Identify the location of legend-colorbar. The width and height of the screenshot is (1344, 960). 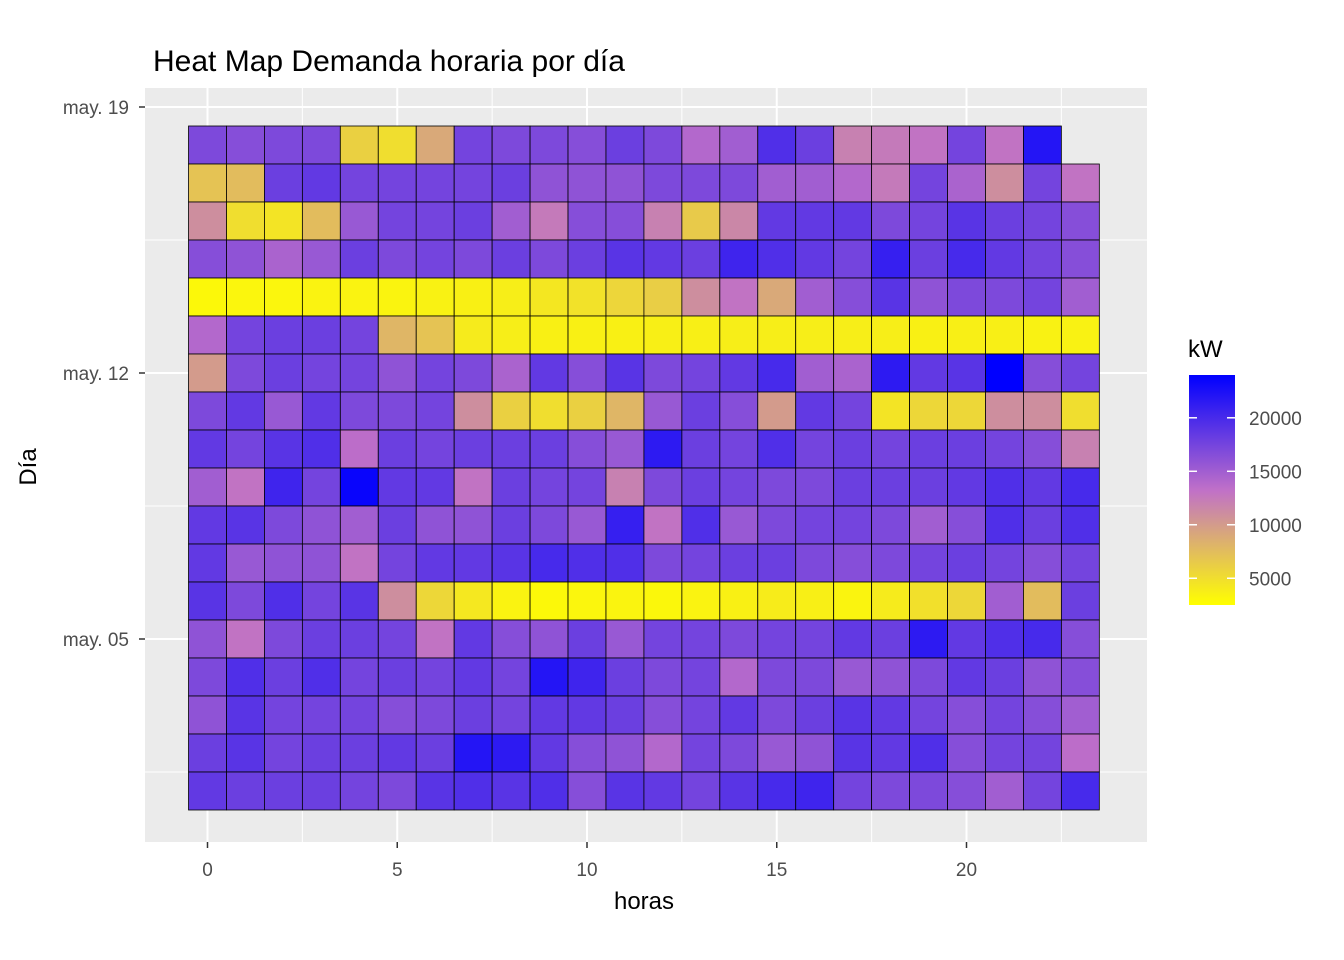
(1212, 490).